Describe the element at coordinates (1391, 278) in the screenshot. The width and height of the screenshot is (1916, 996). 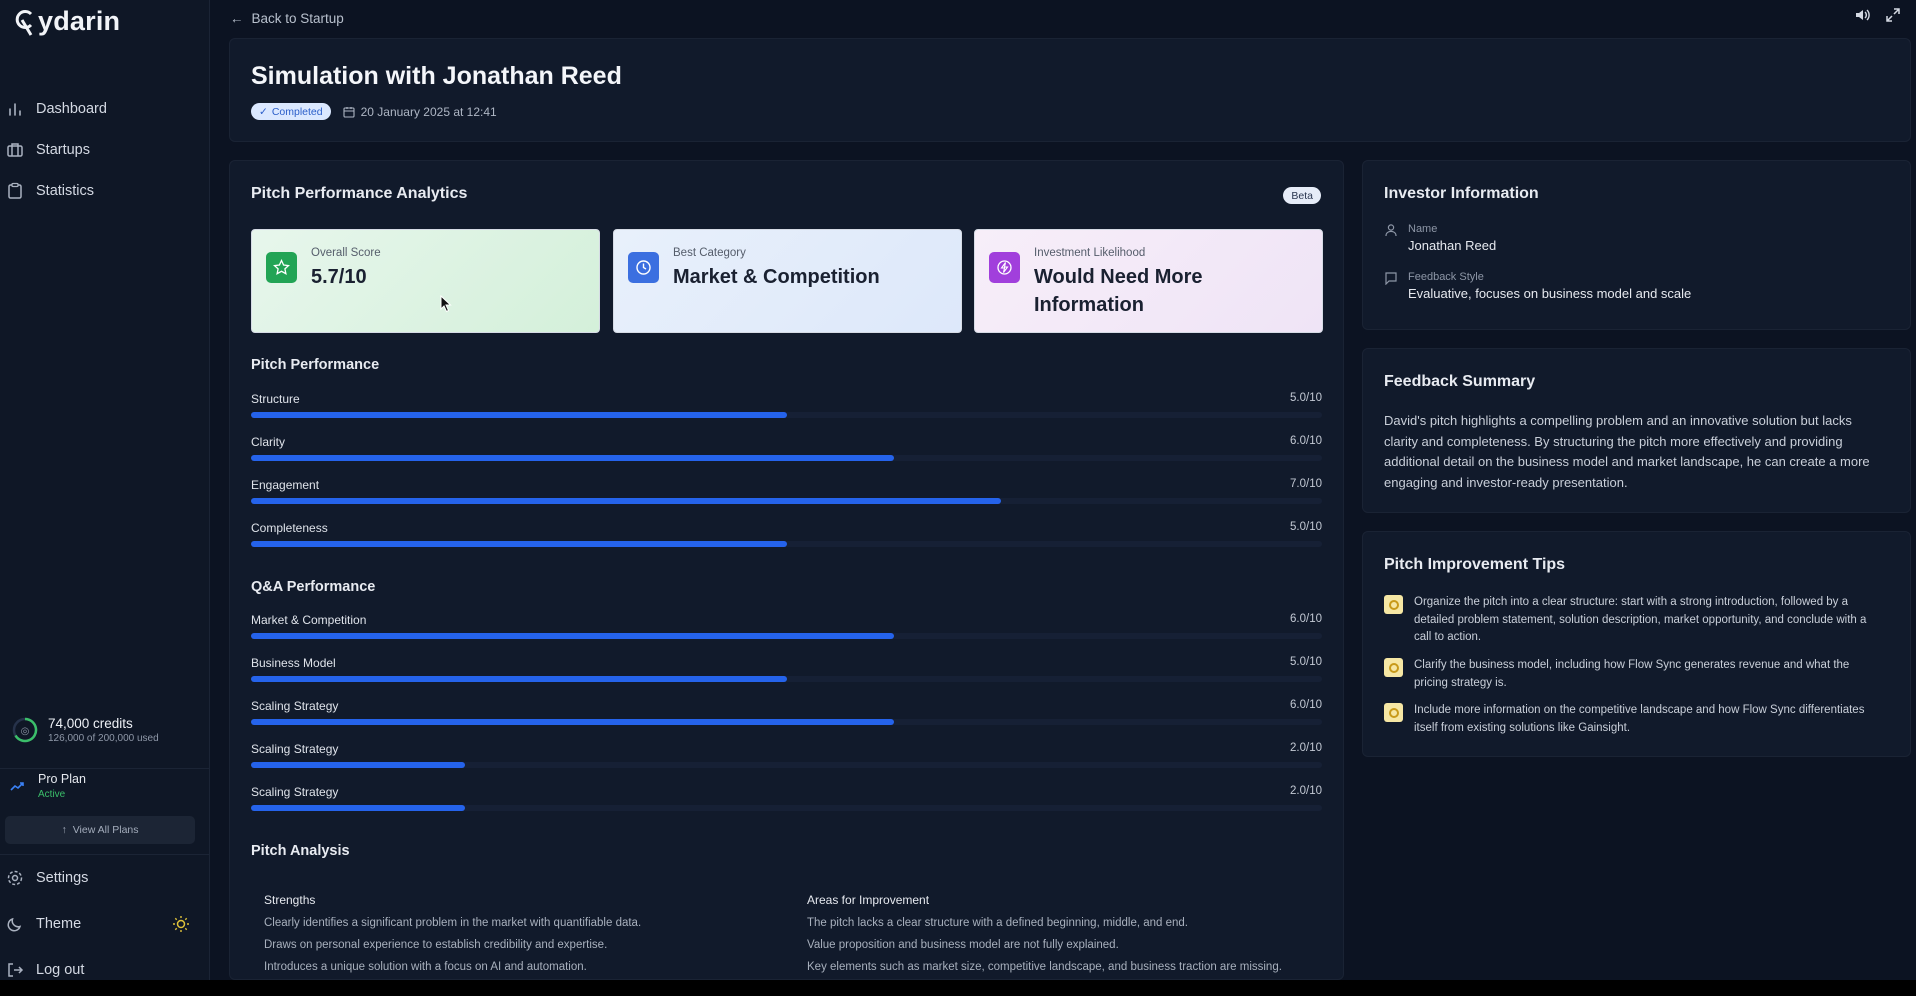
I see `message-icon` at that location.